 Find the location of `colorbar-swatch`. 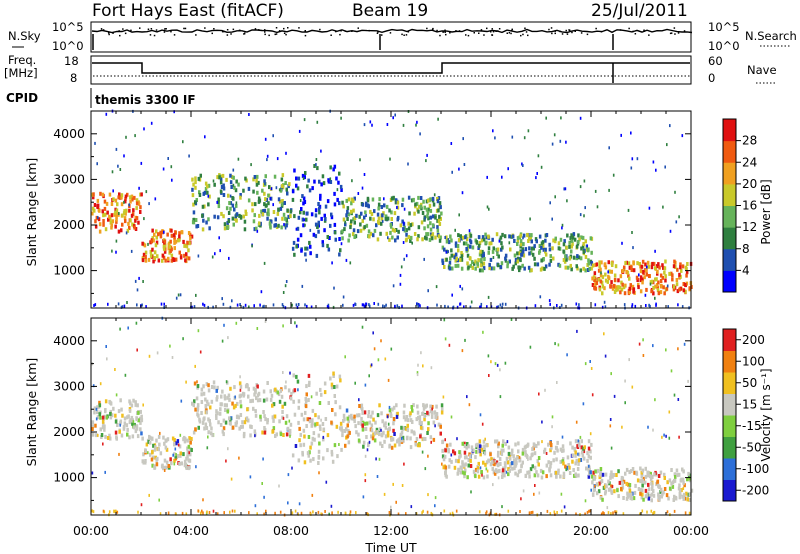

colorbar-swatch is located at coordinates (729, 490).